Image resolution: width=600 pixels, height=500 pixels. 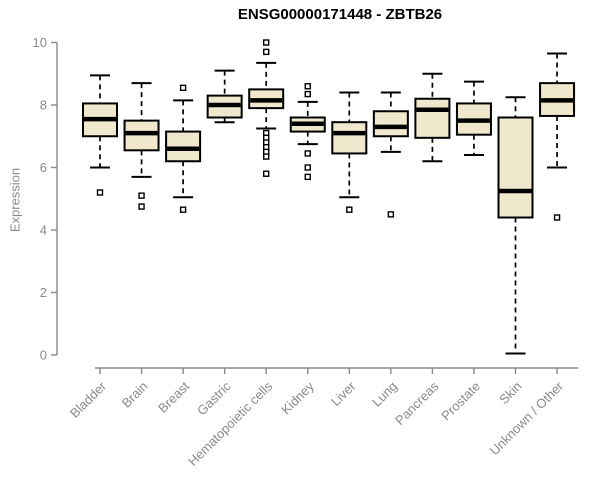 I want to click on x-tick-label: Prostate, so click(x=460, y=401).